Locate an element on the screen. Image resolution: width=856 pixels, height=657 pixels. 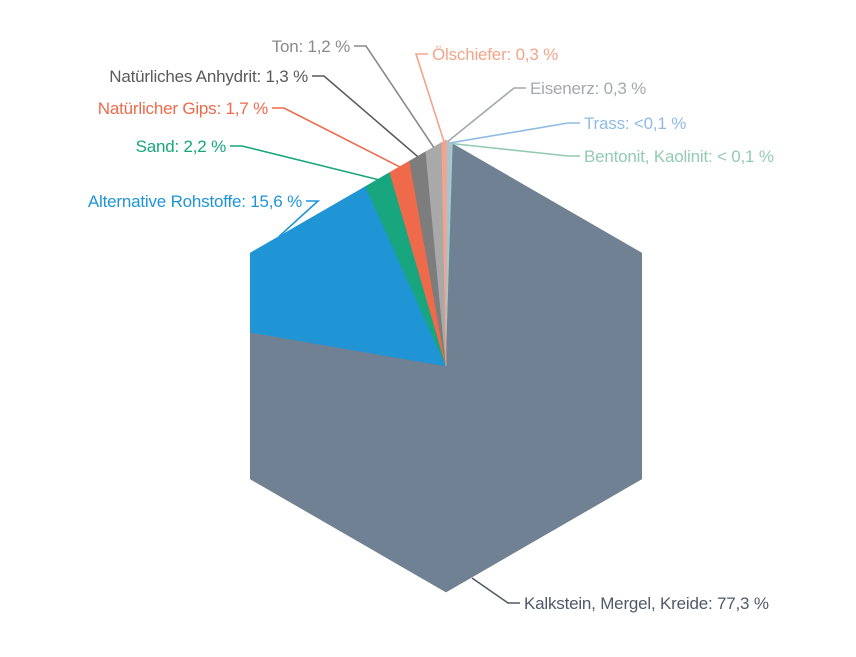
slice-label-kalkstein: Kalkstein, Mergel, Kreide: 77,3 % is located at coordinates (646, 603).